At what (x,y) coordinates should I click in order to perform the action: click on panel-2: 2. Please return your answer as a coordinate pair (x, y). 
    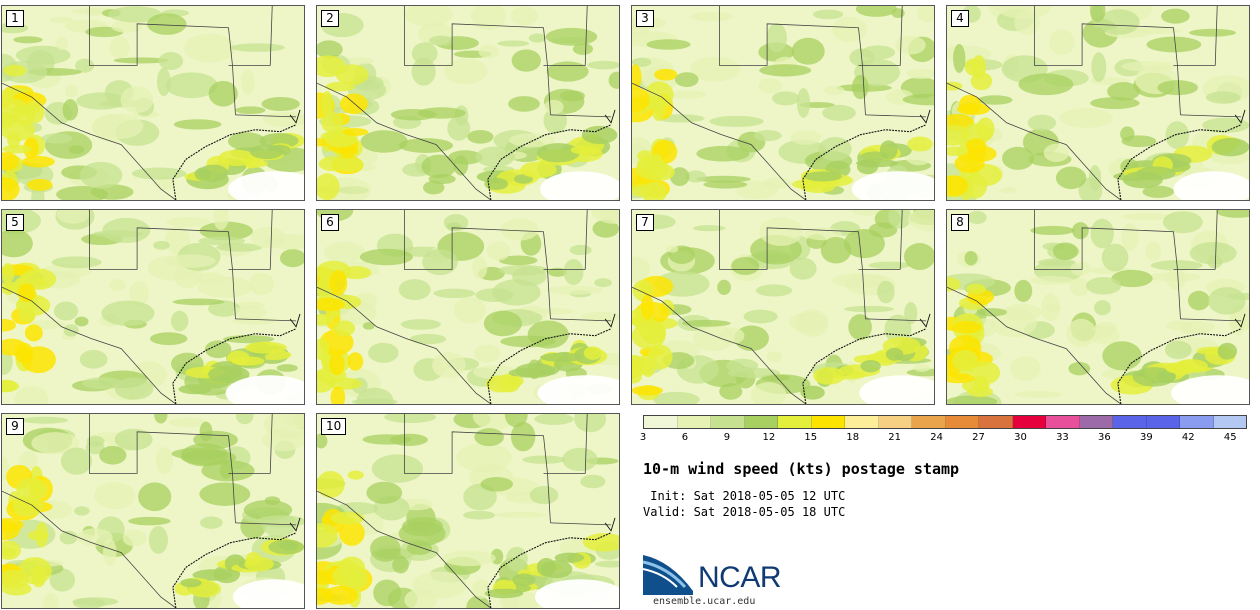
    Looking at the image, I should click on (468, 103).